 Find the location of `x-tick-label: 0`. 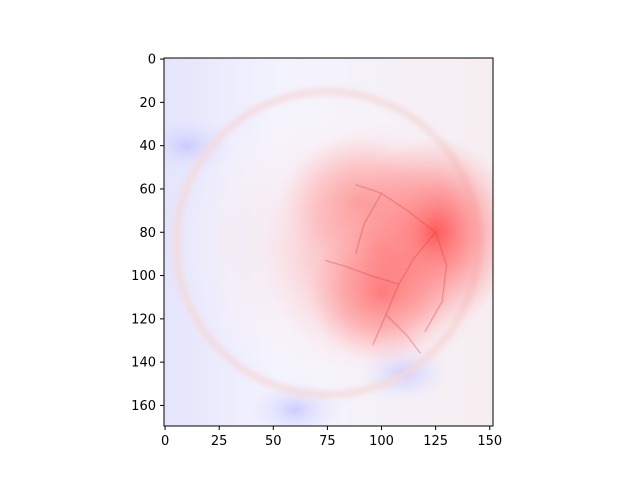

x-tick-label: 0 is located at coordinates (165, 441).